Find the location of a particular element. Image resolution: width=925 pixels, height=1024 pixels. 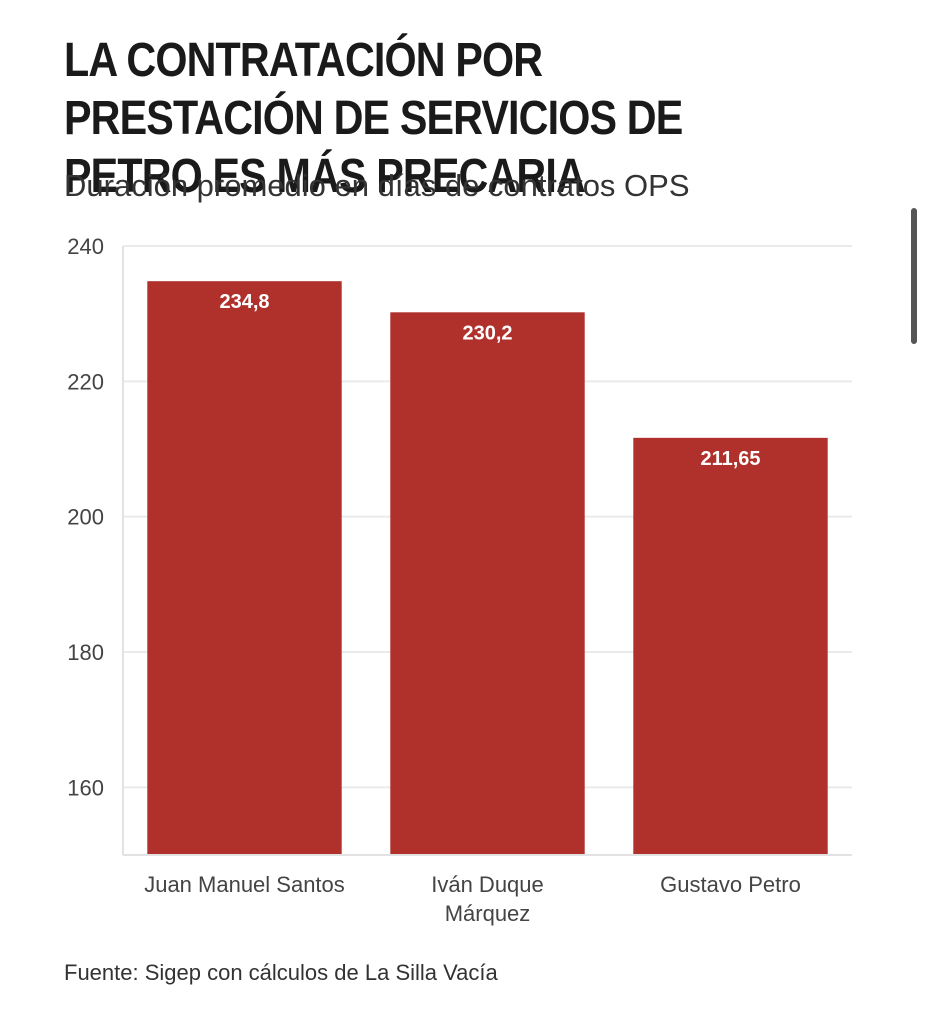

category-label-1-1: Márquez is located at coordinates (488, 913).